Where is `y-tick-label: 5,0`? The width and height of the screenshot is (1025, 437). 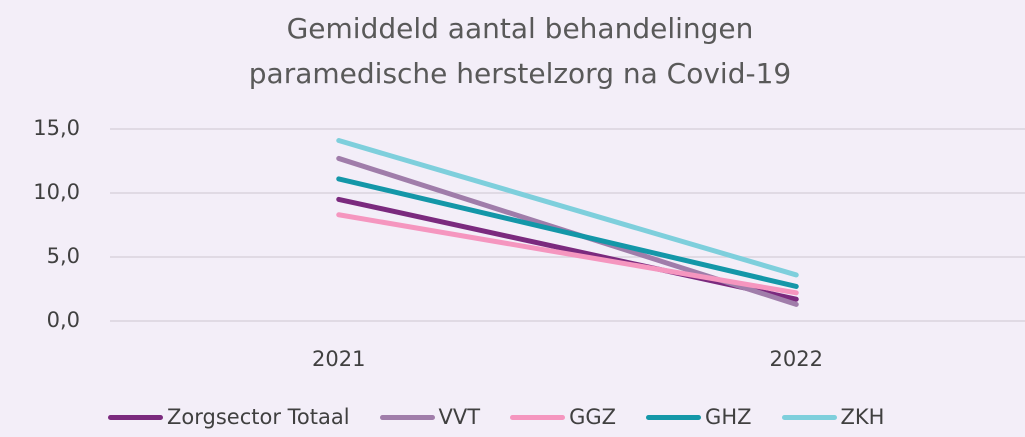
y-tick-label: 5,0 is located at coordinates (63, 256).